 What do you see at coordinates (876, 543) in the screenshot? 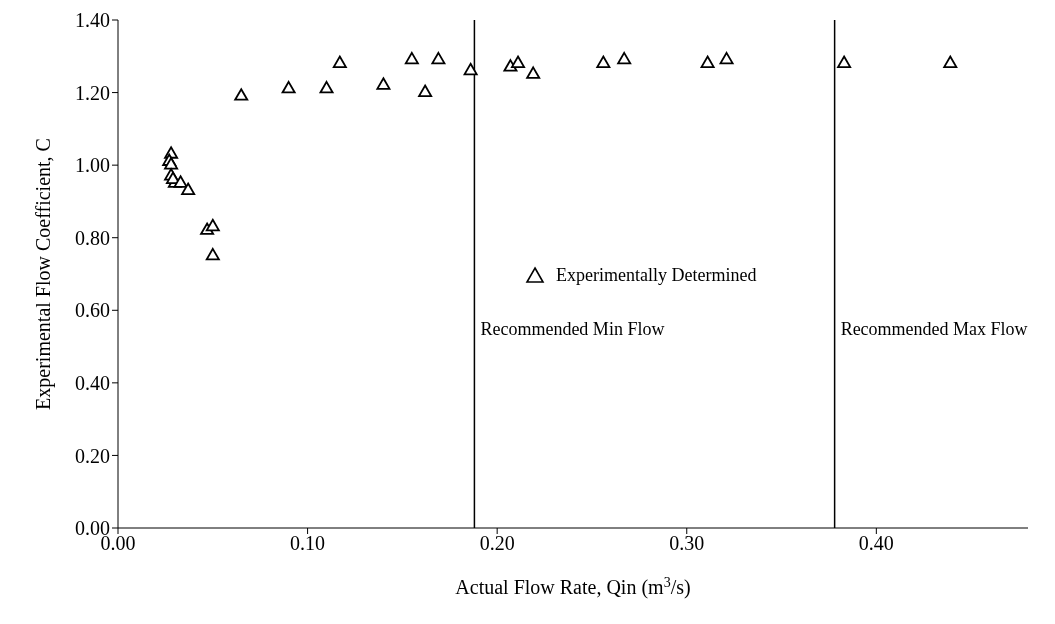
I see `x-tick-label: 0.40` at bounding box center [876, 543].